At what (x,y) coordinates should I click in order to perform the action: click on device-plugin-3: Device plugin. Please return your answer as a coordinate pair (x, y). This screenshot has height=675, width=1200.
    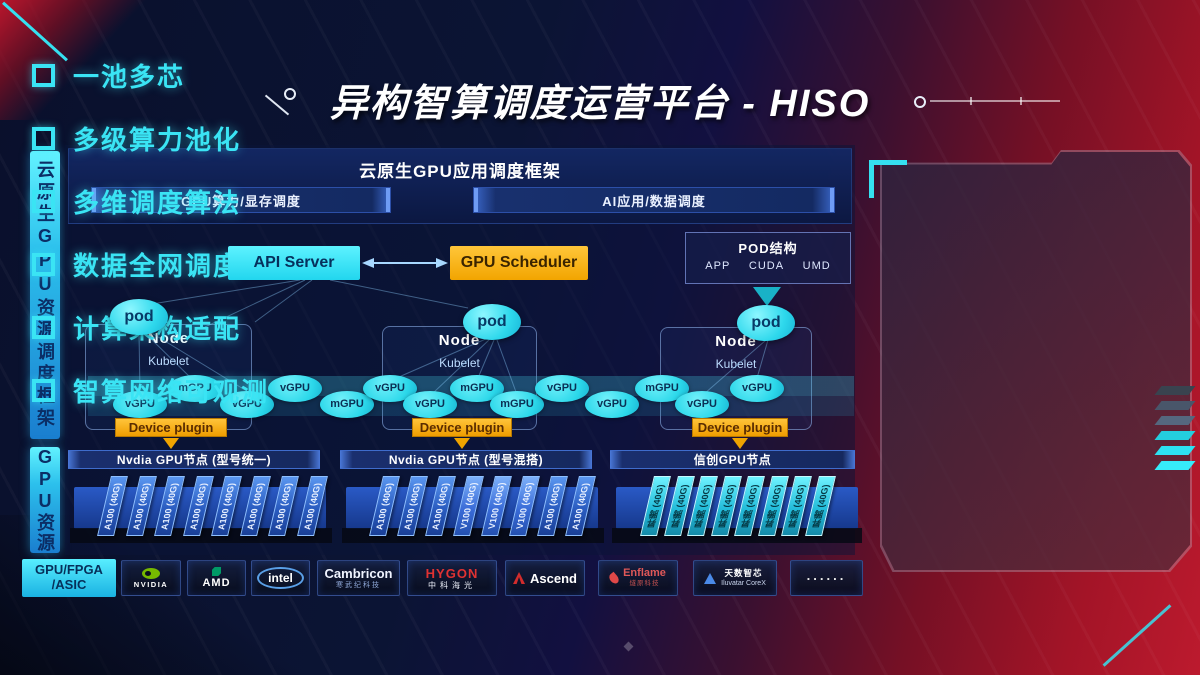
    Looking at the image, I should click on (740, 427).